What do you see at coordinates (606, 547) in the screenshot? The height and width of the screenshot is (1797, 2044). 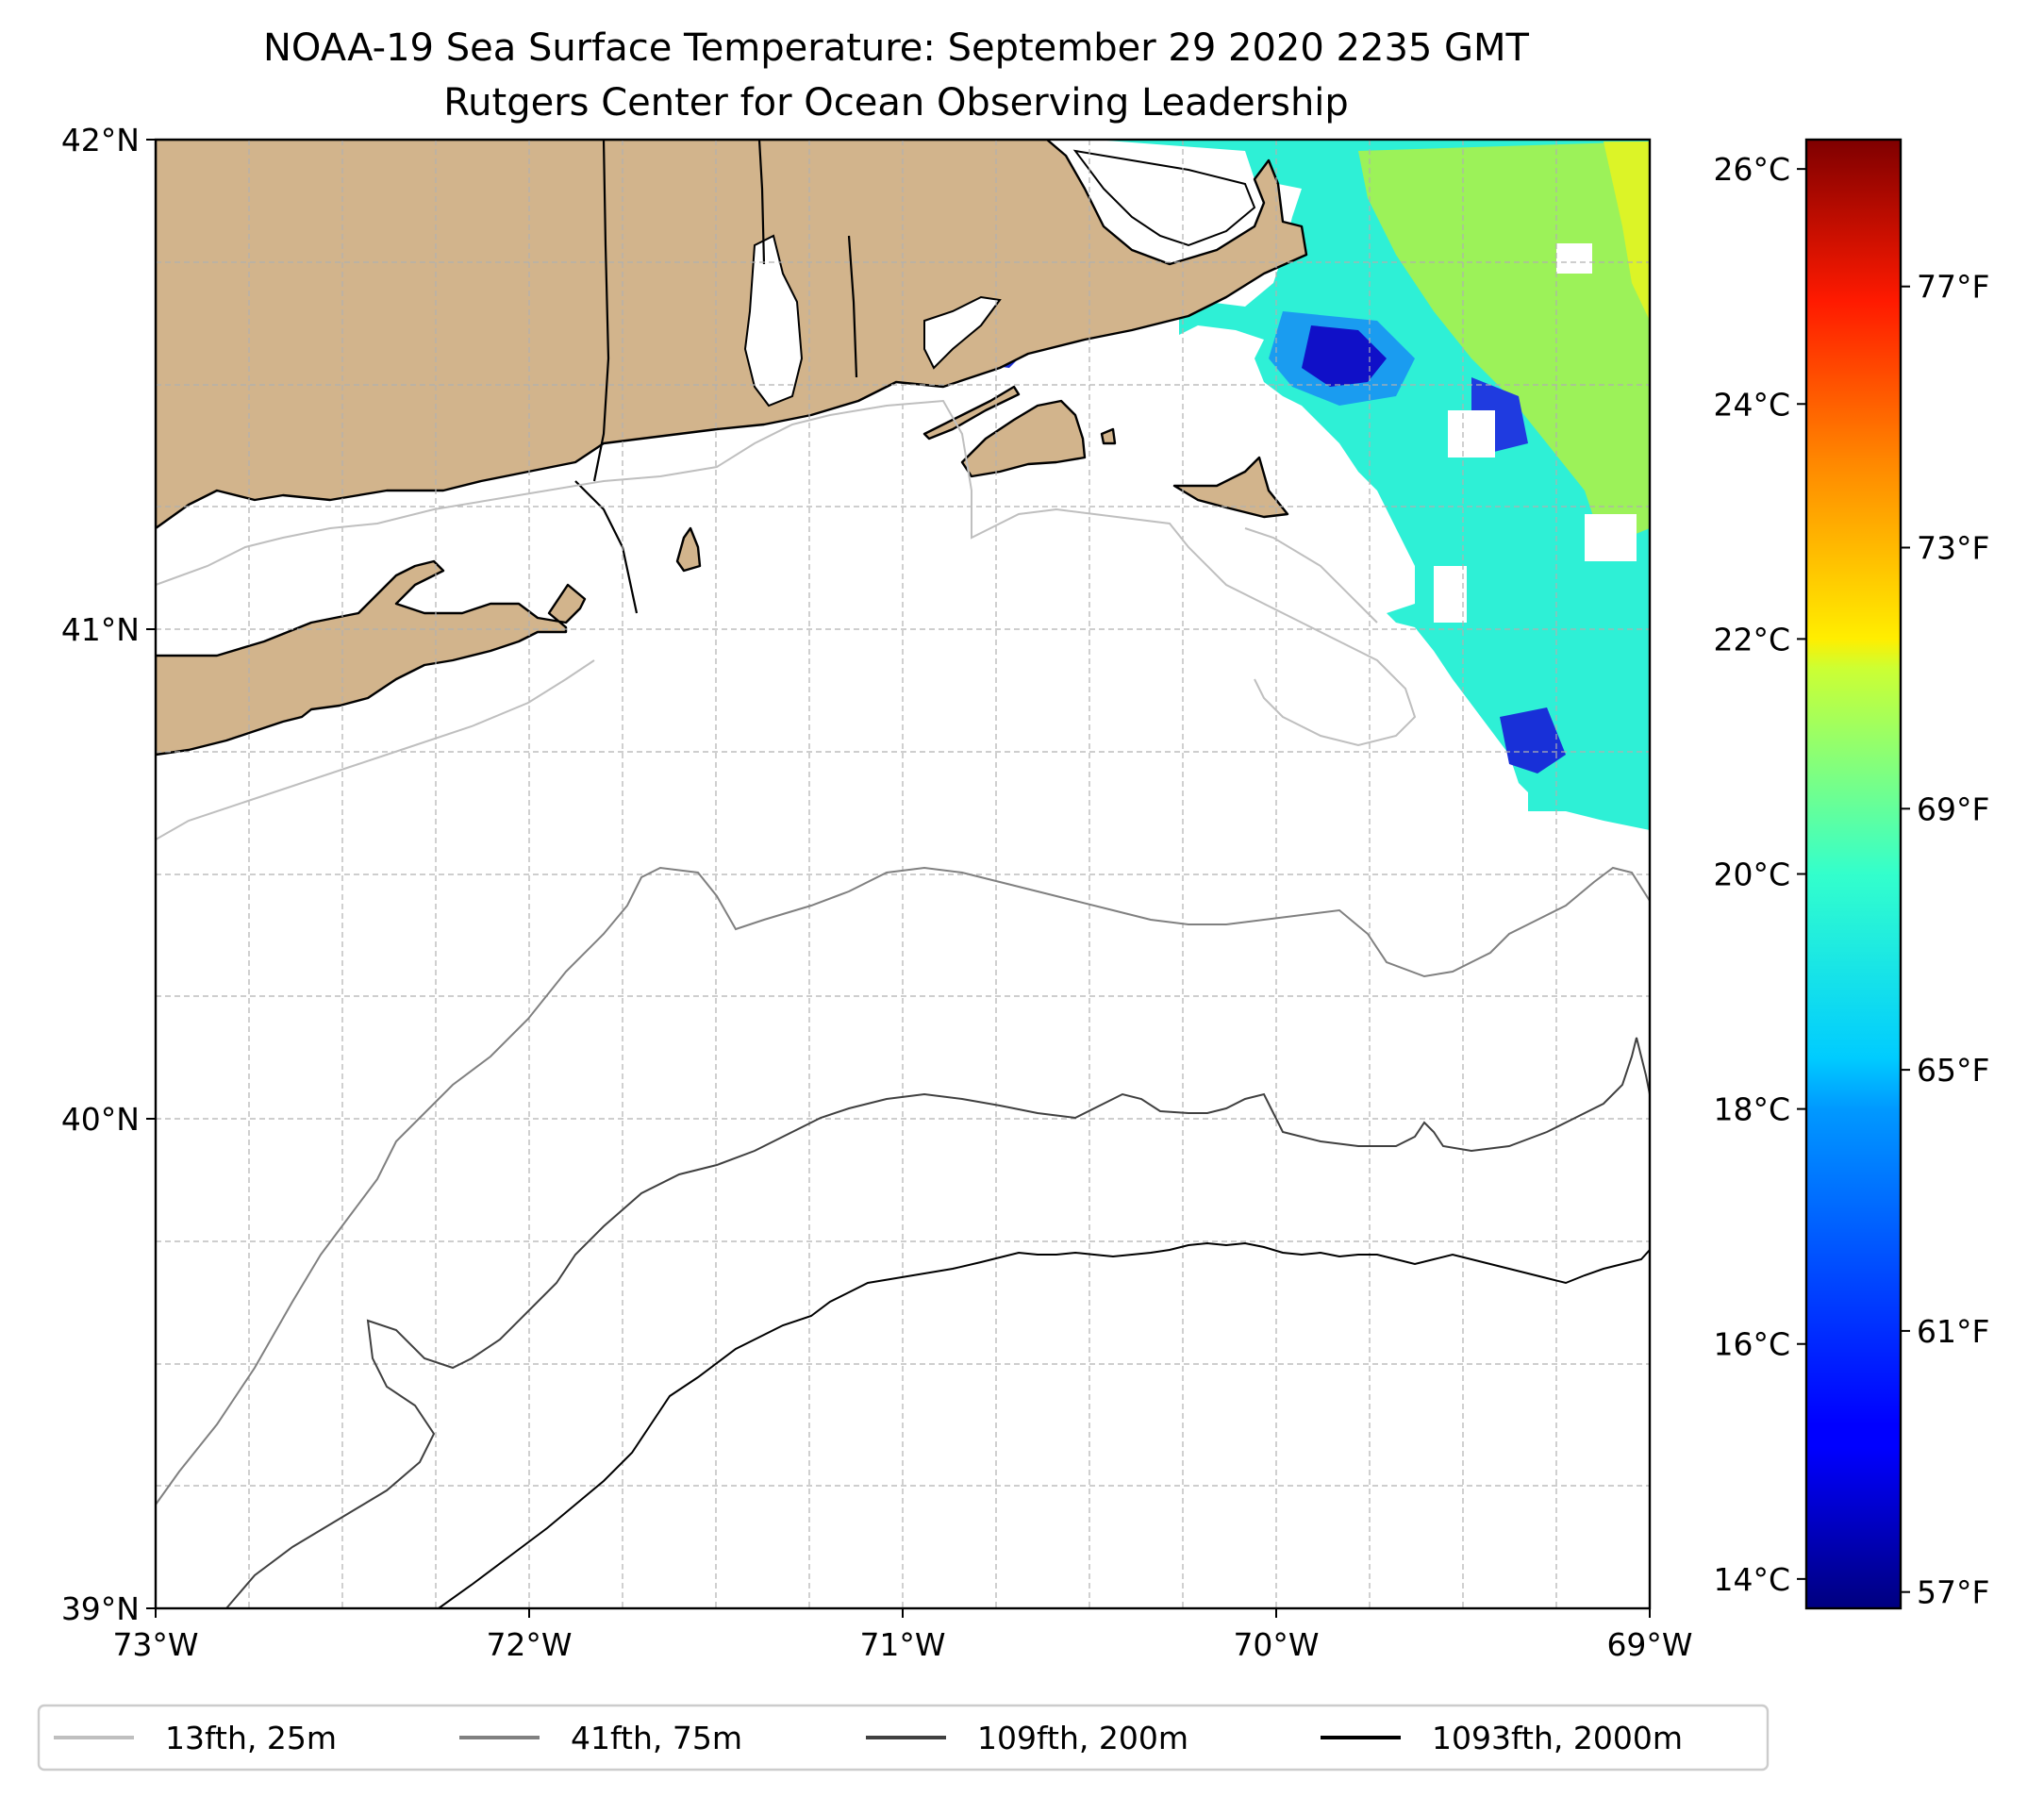 I see `border-ny-ct-water` at bounding box center [606, 547].